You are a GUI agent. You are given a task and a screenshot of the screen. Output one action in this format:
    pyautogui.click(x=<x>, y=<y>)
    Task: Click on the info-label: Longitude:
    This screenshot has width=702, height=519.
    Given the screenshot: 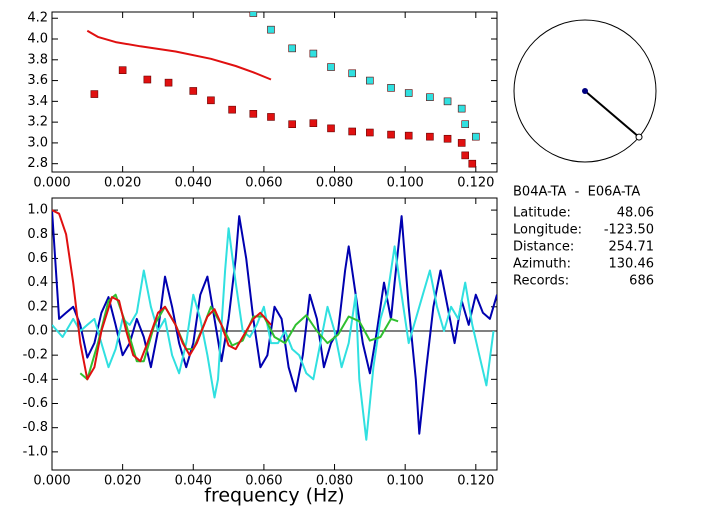 What is the action you would take?
    pyautogui.click(x=547, y=230)
    